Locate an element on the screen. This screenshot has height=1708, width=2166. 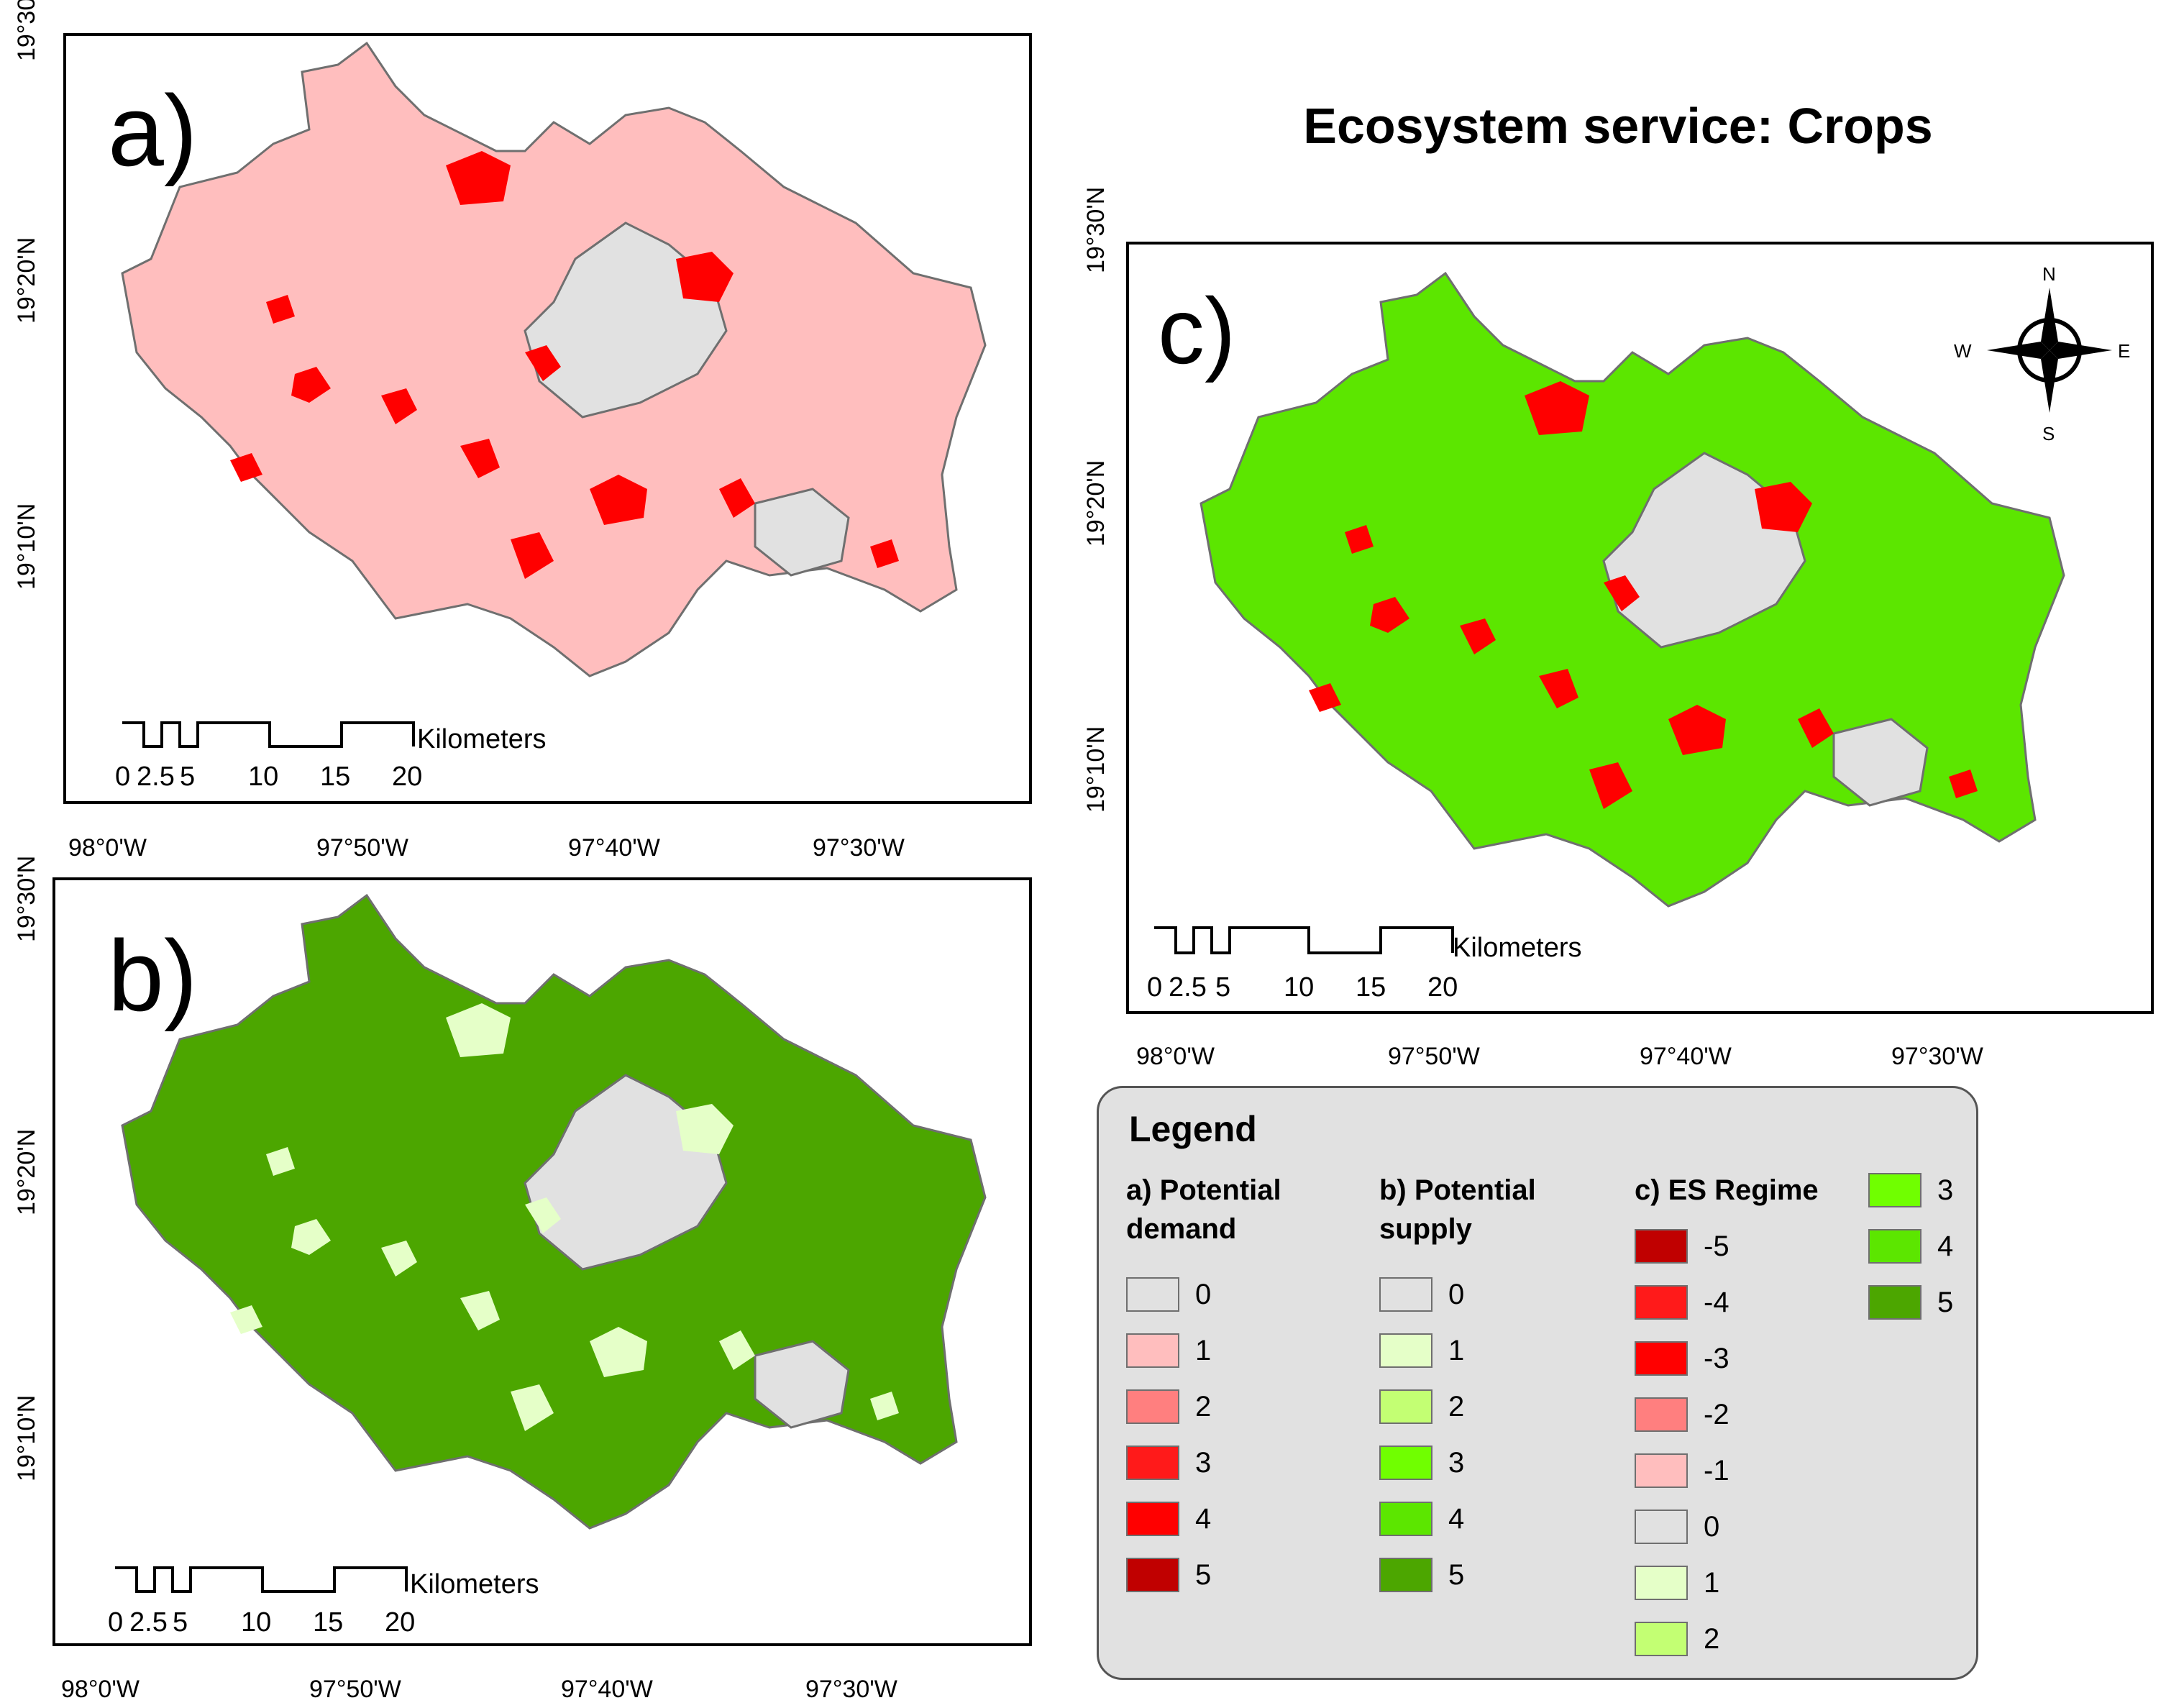
panel-c-lat-label-2: 19°10'N is located at coordinates (1096, 769).